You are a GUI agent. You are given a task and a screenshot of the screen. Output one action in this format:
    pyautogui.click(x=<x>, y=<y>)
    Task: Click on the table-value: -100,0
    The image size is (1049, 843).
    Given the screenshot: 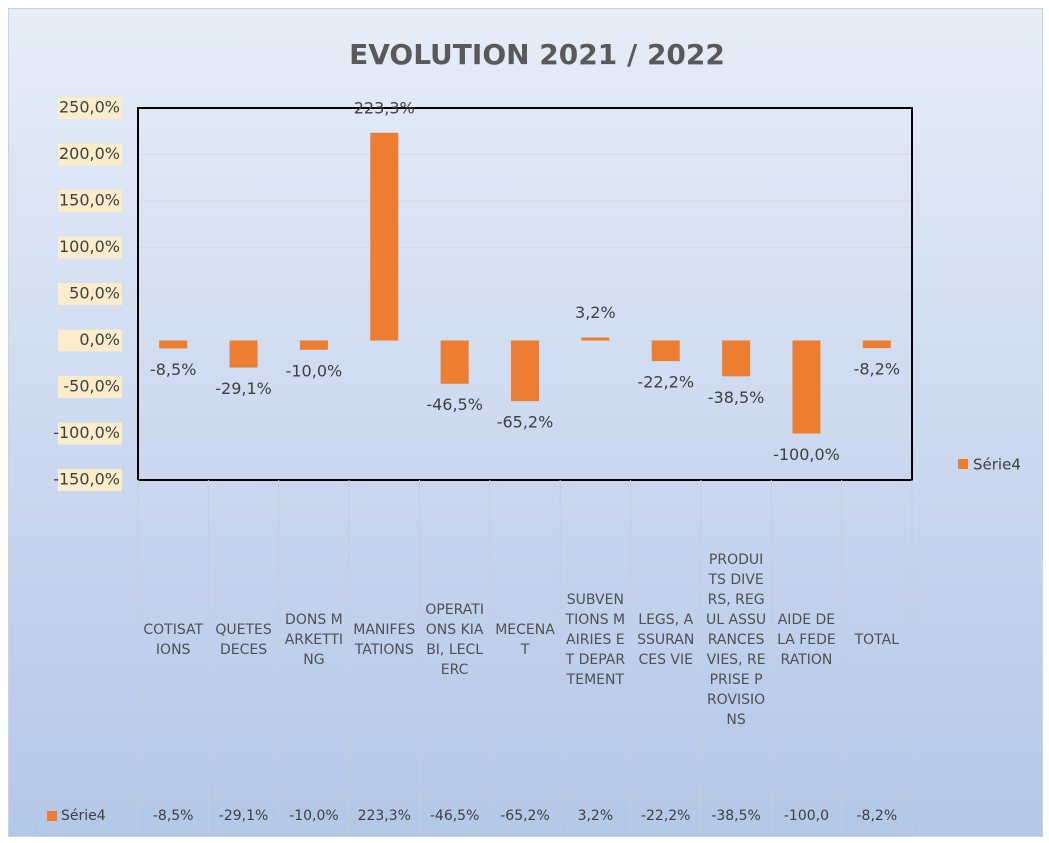 What is the action you would take?
    pyautogui.click(x=806, y=816)
    